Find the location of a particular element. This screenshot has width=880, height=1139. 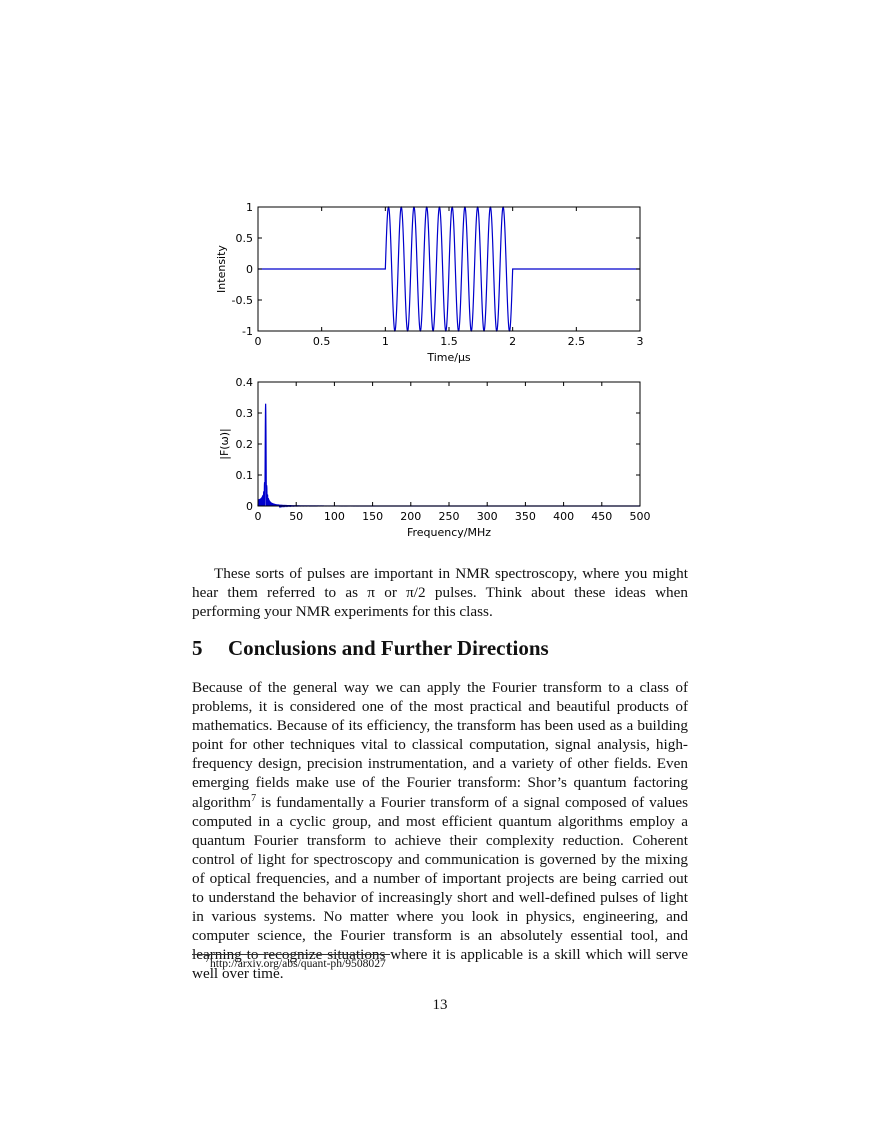

footnote: 7http://arxiv.org/abs/quant-ph/9508027 is located at coordinates (295, 962).